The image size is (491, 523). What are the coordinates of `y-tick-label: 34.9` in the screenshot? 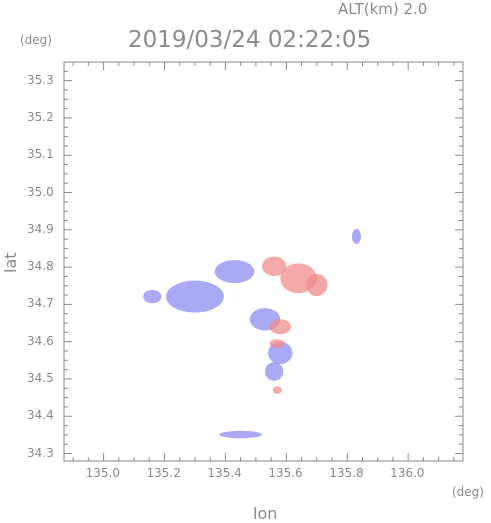 It's located at (40, 228).